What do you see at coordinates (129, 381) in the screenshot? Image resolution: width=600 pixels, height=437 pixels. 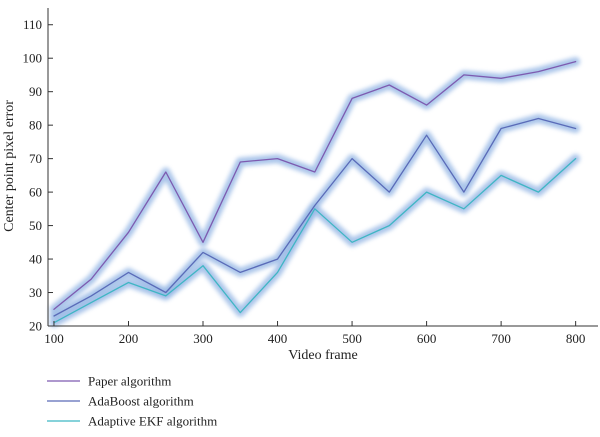 I see `legend-label-1: Paper algorithm` at bounding box center [129, 381].